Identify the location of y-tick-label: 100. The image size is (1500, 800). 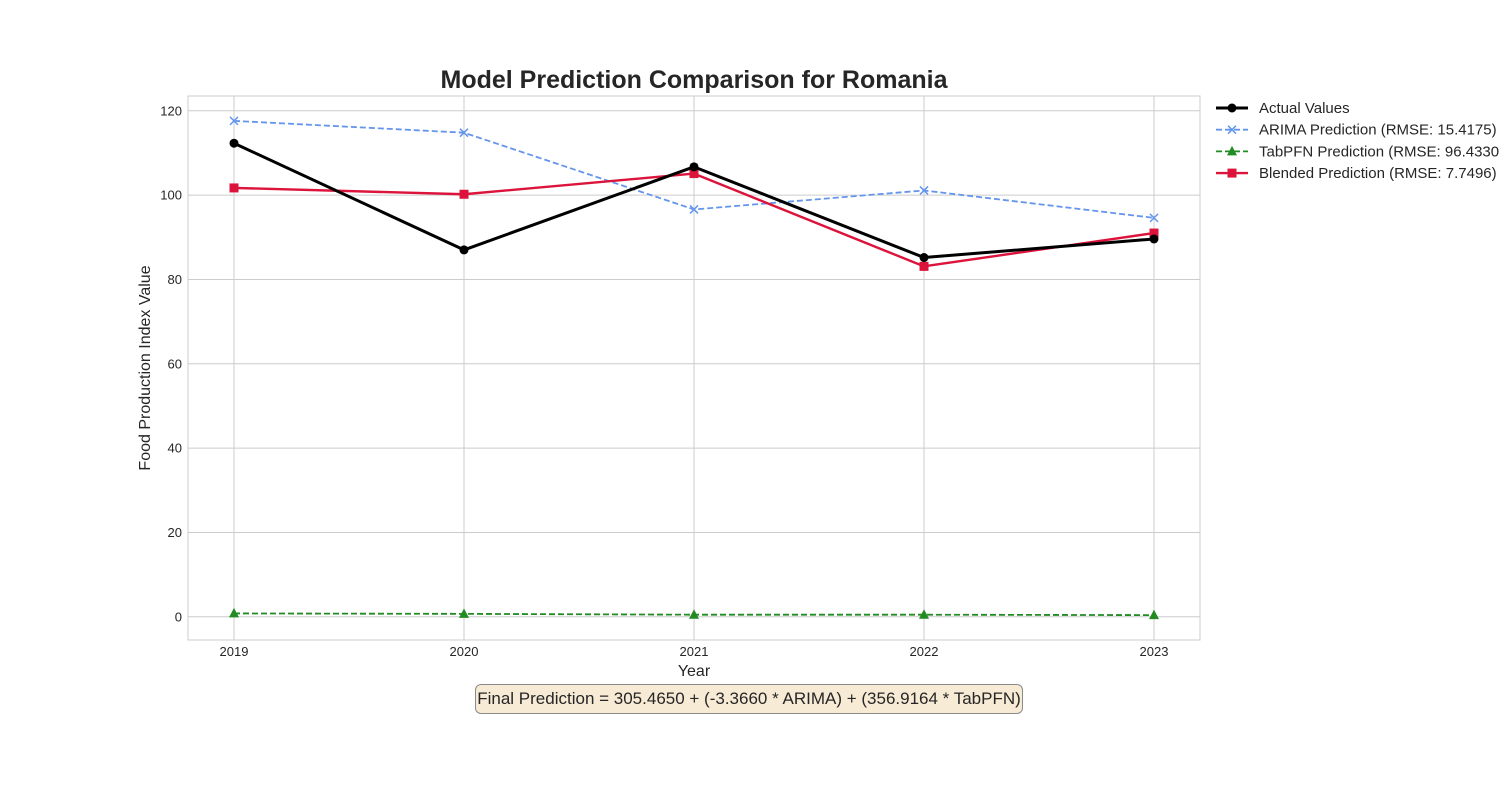
(171, 195).